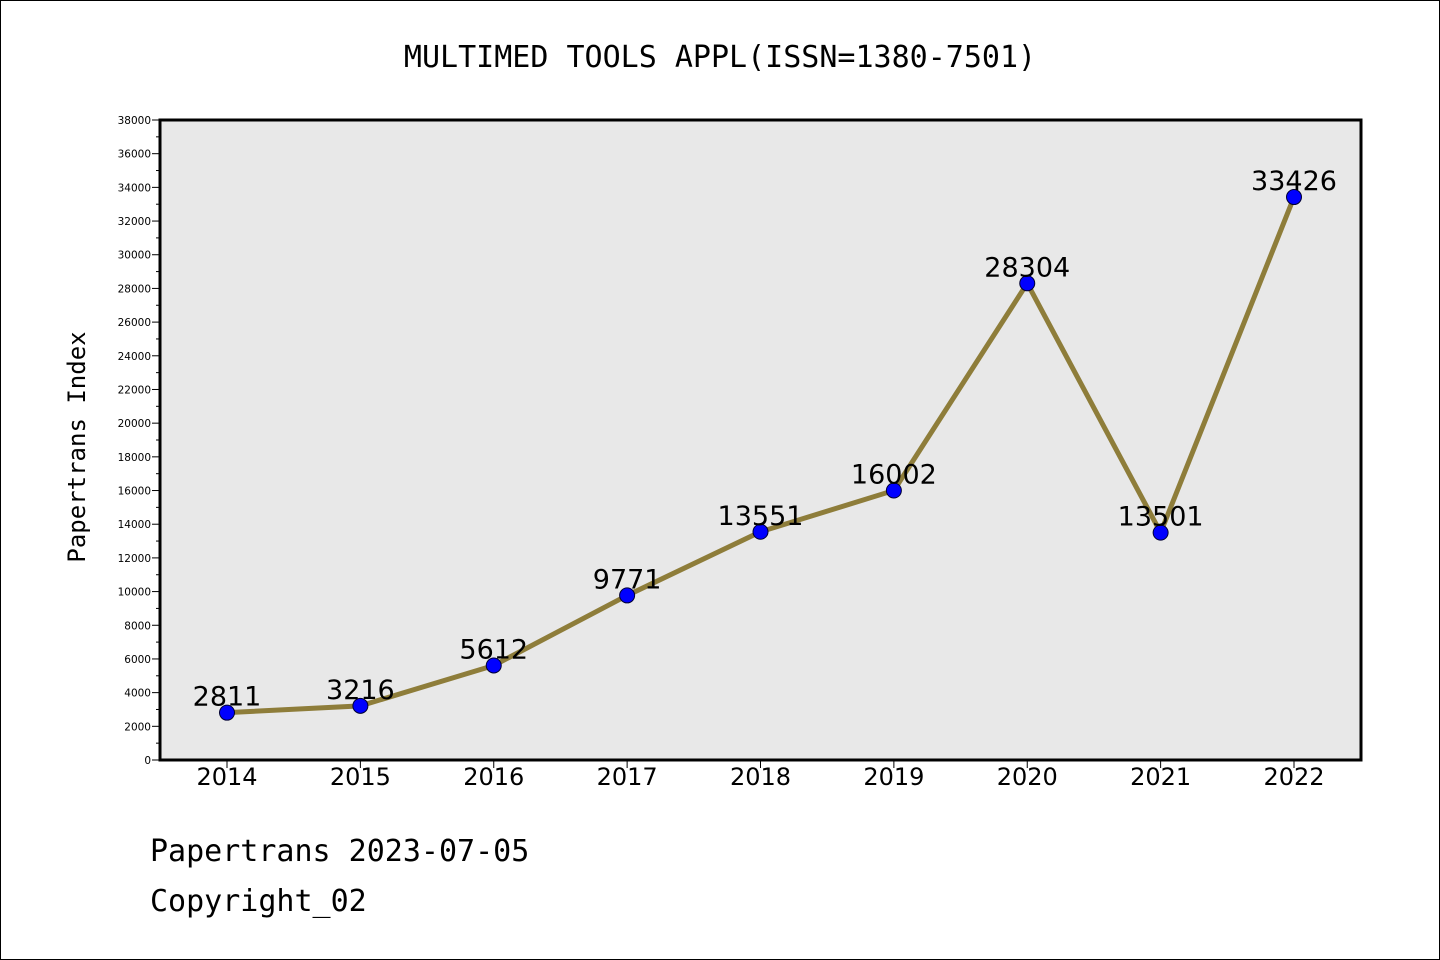 This screenshot has width=1440, height=960. I want to click on y-tick-label: 32000, so click(134, 222).